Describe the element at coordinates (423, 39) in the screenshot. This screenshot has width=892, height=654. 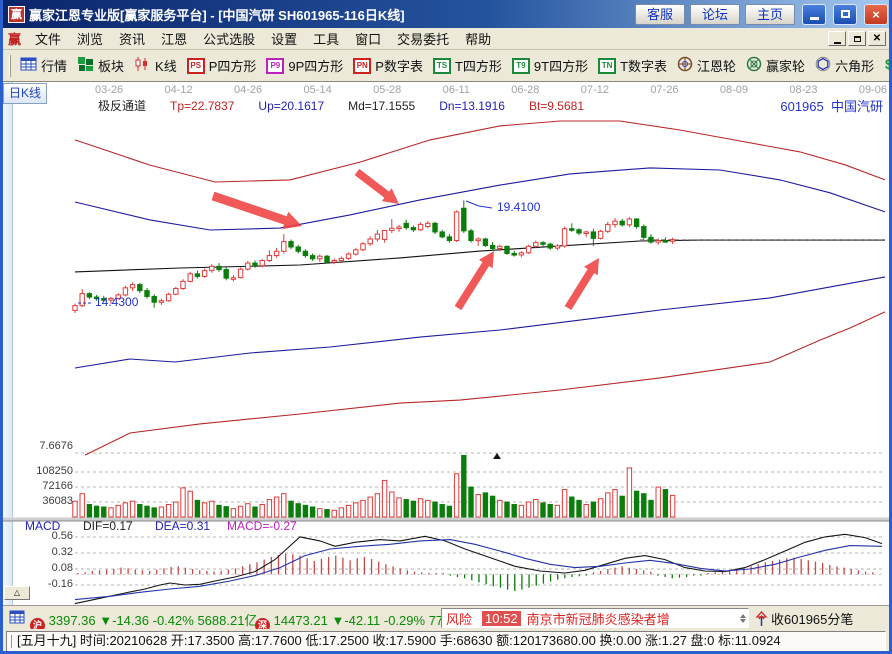
I see `menu-item-交易委托: 交易委托` at that location.